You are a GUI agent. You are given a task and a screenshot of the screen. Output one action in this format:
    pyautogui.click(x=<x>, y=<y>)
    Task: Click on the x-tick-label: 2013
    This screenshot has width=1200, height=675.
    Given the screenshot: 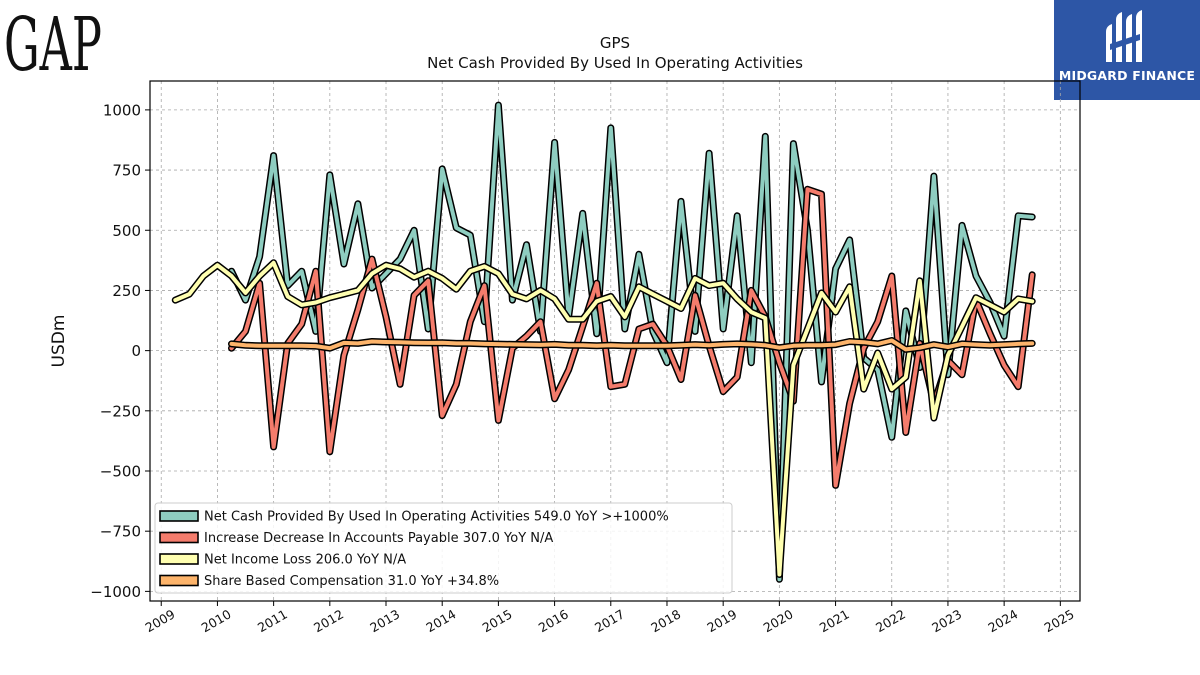 What is the action you would take?
    pyautogui.click(x=384, y=620)
    